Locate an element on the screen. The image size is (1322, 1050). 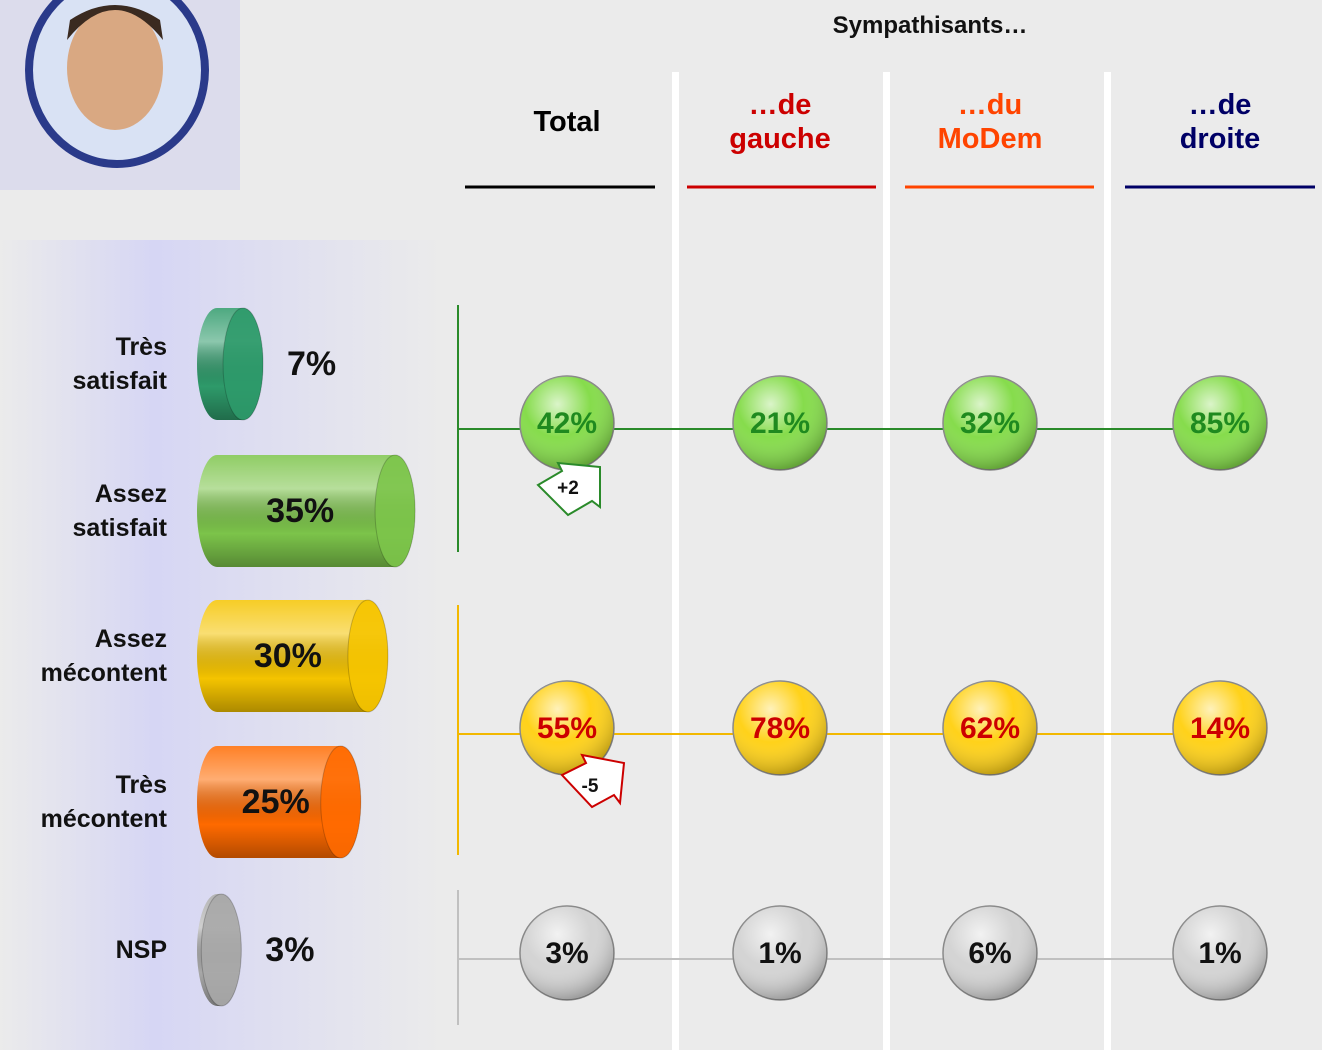
column-header: Total is located at coordinates (567, 122).